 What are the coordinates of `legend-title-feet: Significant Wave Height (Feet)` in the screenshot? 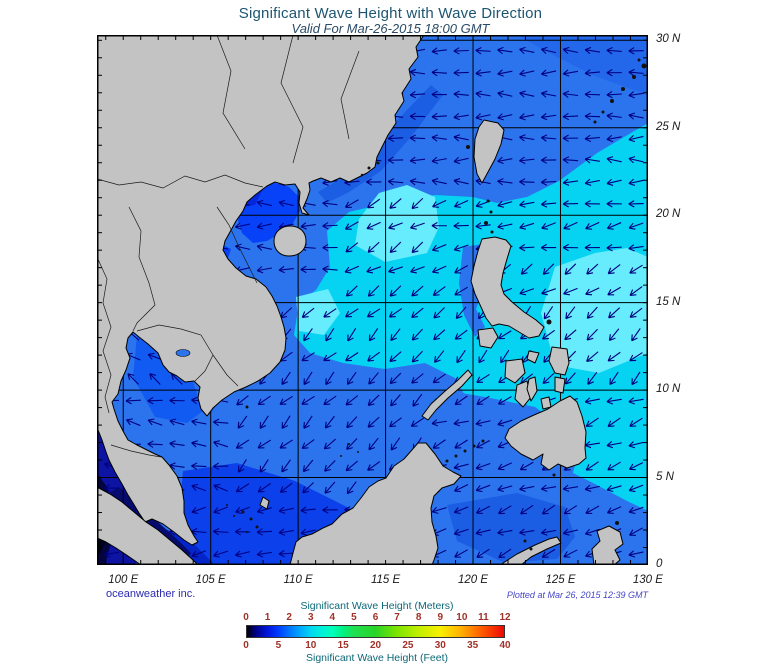 It's located at (376, 658).